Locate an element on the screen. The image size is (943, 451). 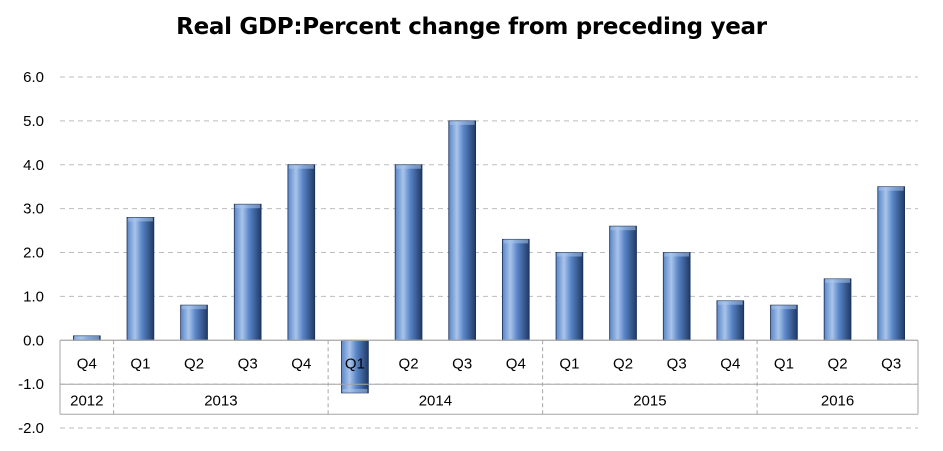
y-tick-label: -2.0 is located at coordinates (31, 428).